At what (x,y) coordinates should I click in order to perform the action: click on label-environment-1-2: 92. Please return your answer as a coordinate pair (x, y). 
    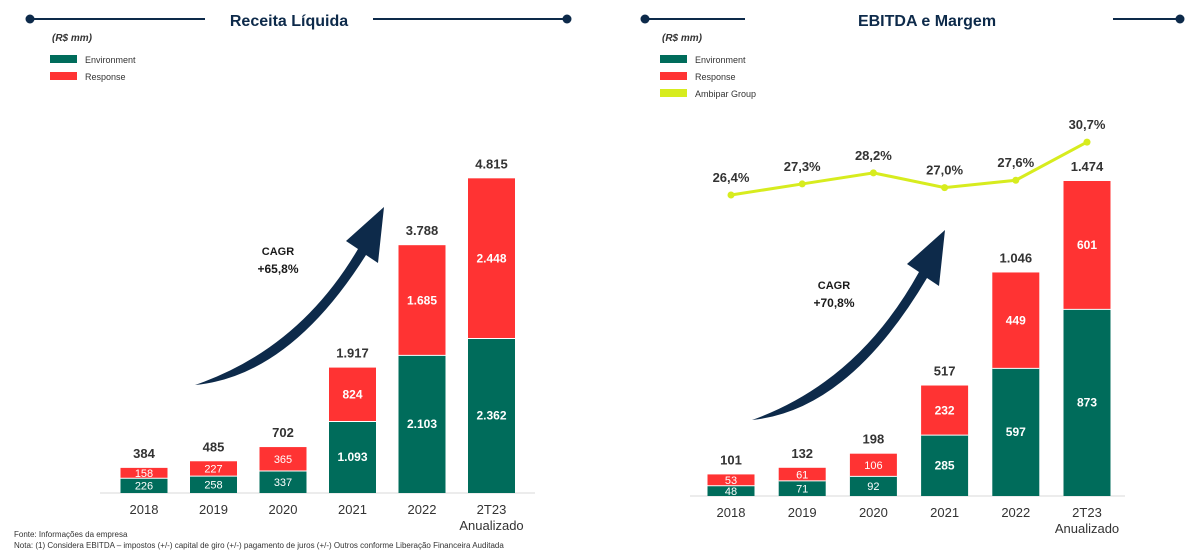
    Looking at the image, I should click on (873, 487).